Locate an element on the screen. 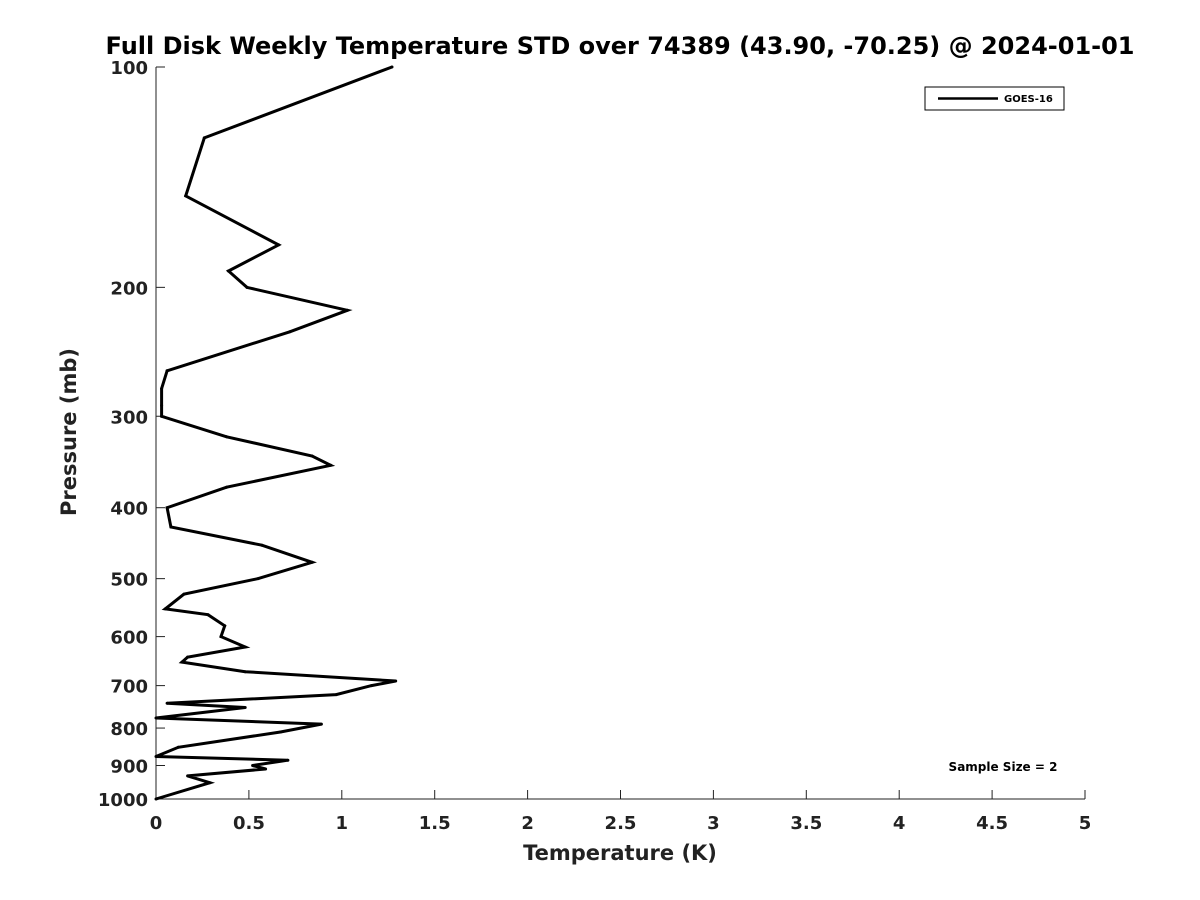 The width and height of the screenshot is (1200, 900). x-tick-label: 0.5 is located at coordinates (249, 823).